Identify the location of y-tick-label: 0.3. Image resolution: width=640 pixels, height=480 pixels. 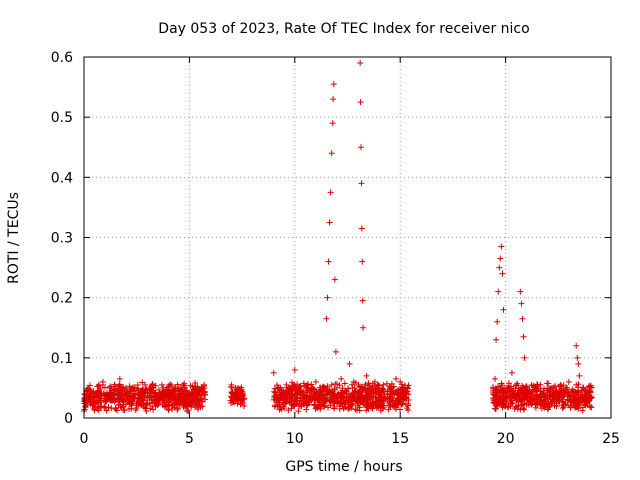
(62, 239).